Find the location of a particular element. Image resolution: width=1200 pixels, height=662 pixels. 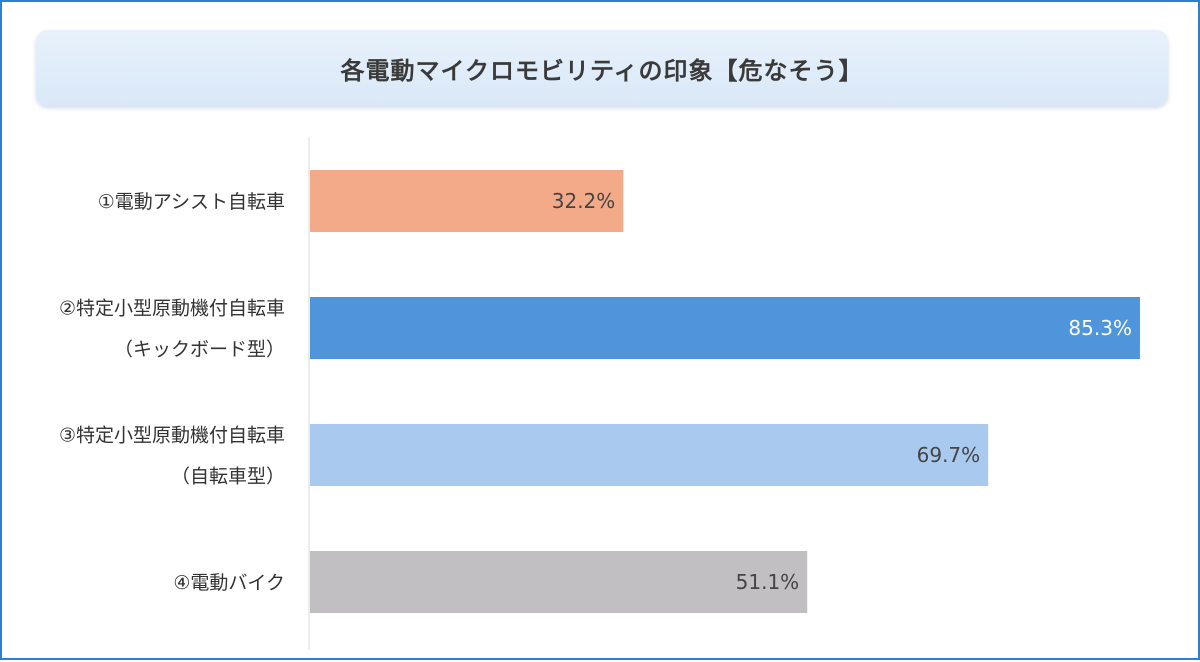

category-label-2-line-1: ②特定小型原動機付自転車 is located at coordinates (172, 309).